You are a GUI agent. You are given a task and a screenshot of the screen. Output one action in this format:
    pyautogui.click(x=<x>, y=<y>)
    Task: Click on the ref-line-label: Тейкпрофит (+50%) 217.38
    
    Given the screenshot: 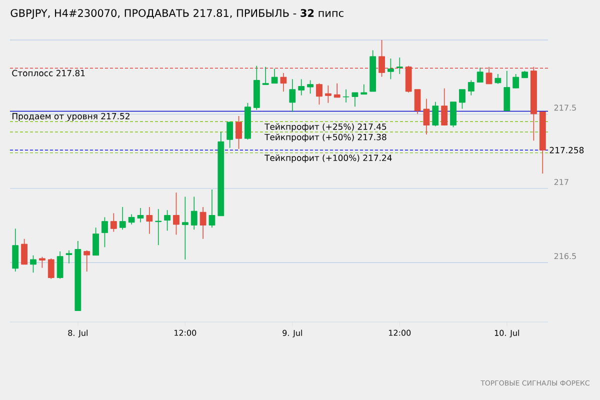 What is the action you would take?
    pyautogui.click(x=325, y=138)
    